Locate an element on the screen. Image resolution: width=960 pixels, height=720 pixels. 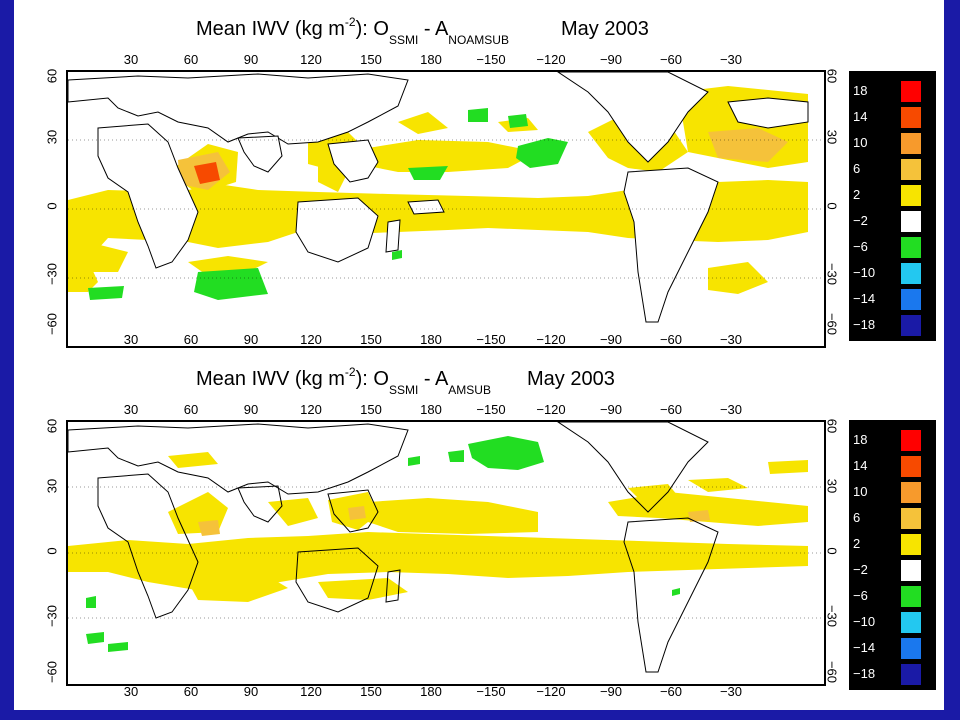
title-prefix: Mean IWV (kg m is located at coordinates (270, 29).